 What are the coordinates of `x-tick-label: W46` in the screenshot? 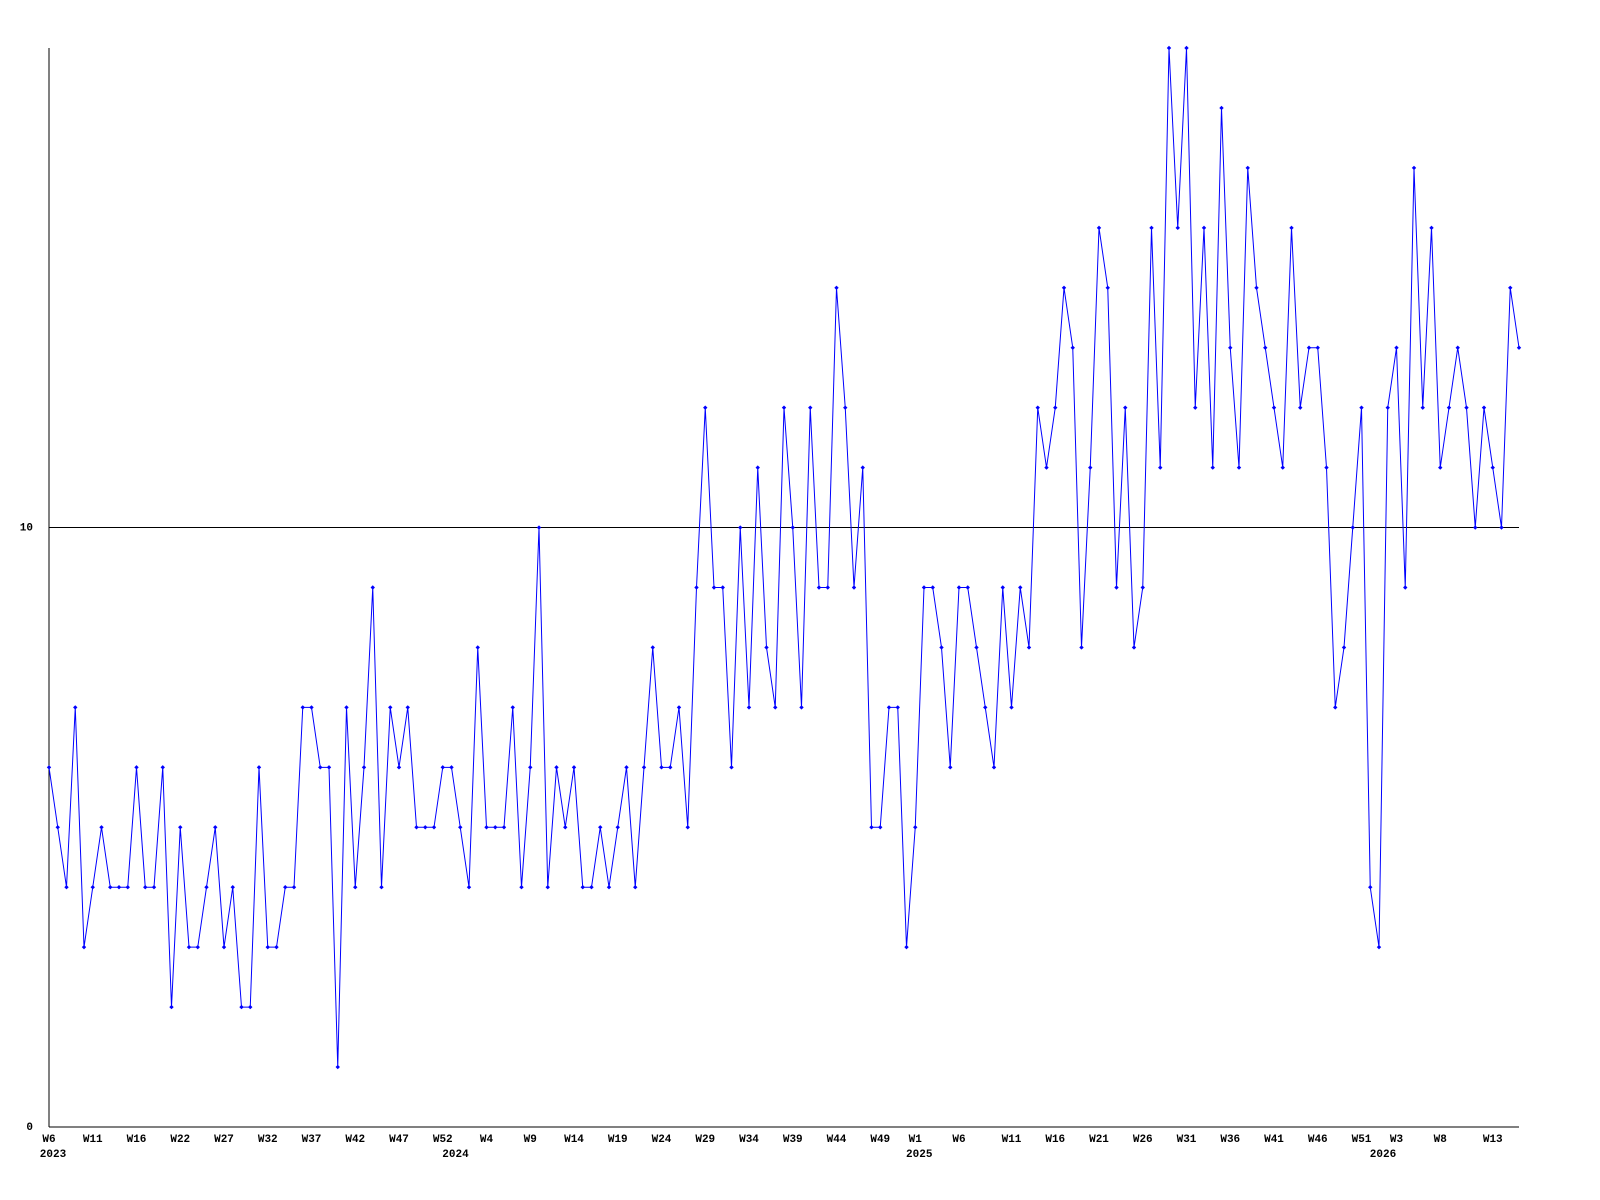 It's located at (1318, 1140).